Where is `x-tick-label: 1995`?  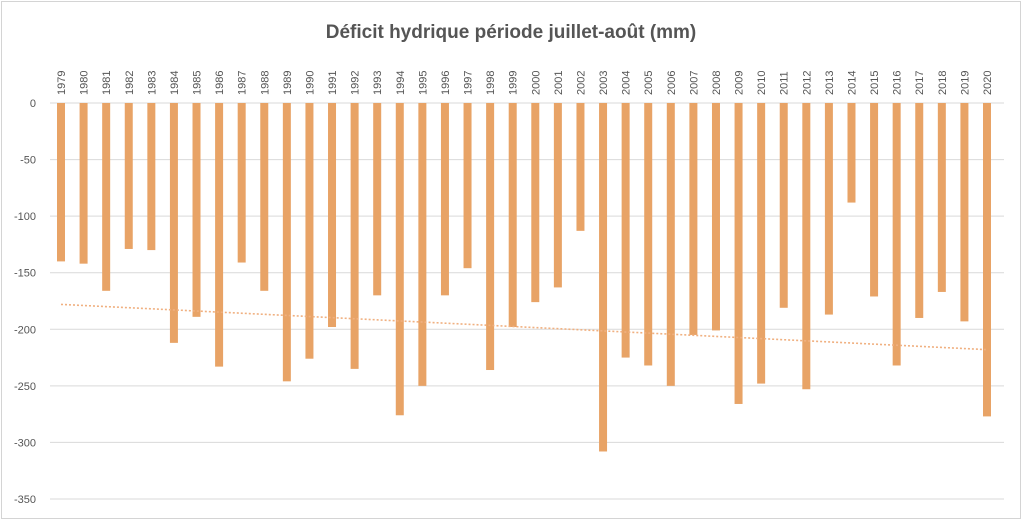 x-tick-label: 1995 is located at coordinates (423, 83).